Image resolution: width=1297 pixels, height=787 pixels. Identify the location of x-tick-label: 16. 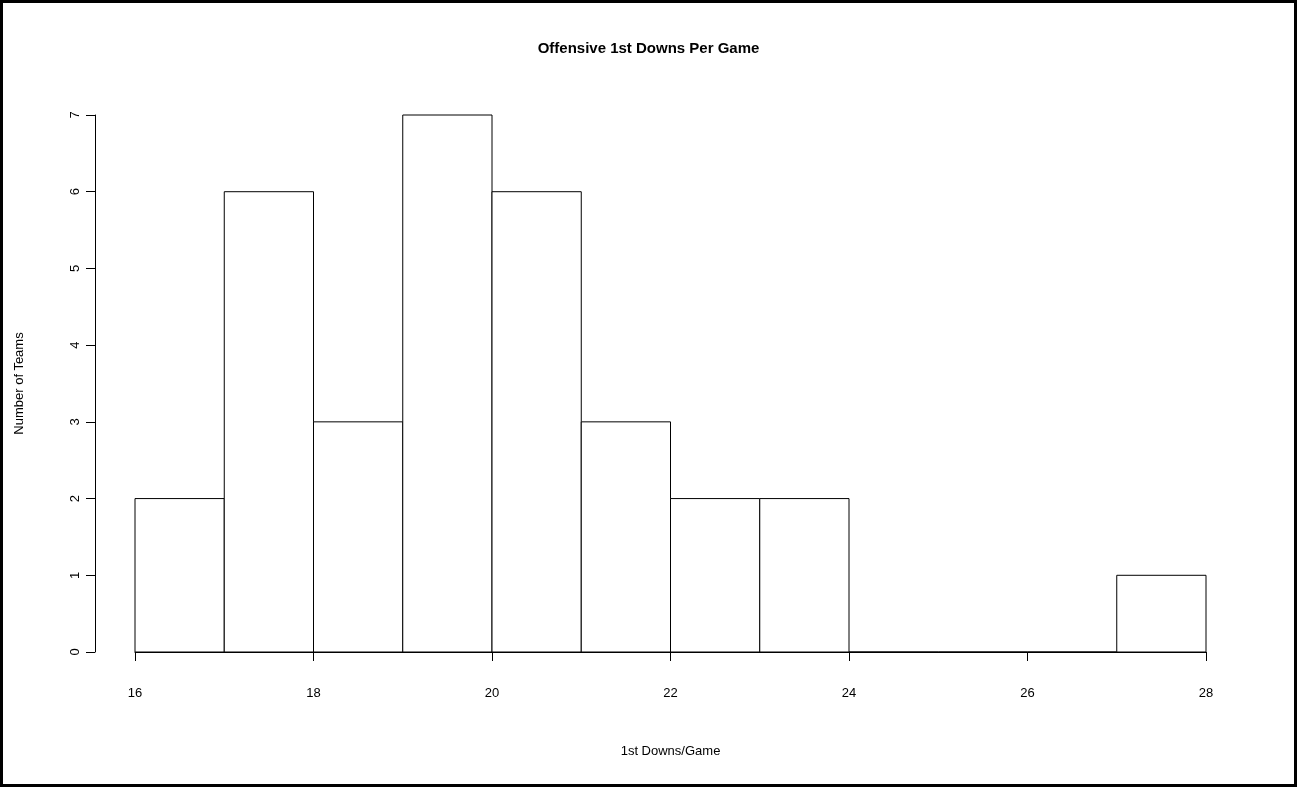
(135, 692).